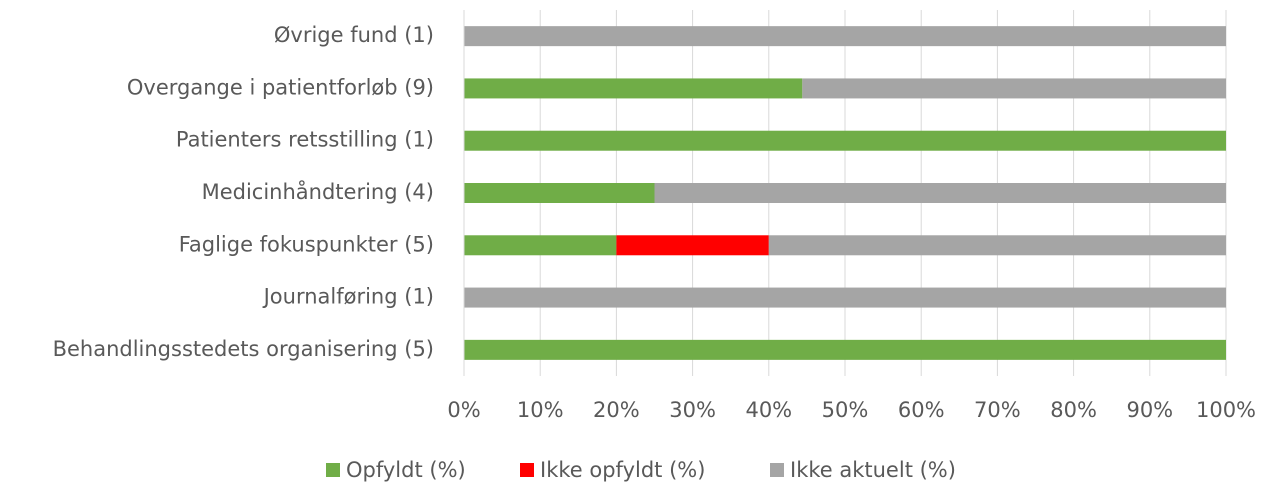 This screenshot has width=1261, height=488. What do you see at coordinates (540, 410) in the screenshot?
I see `x-tick-label: 10%` at bounding box center [540, 410].